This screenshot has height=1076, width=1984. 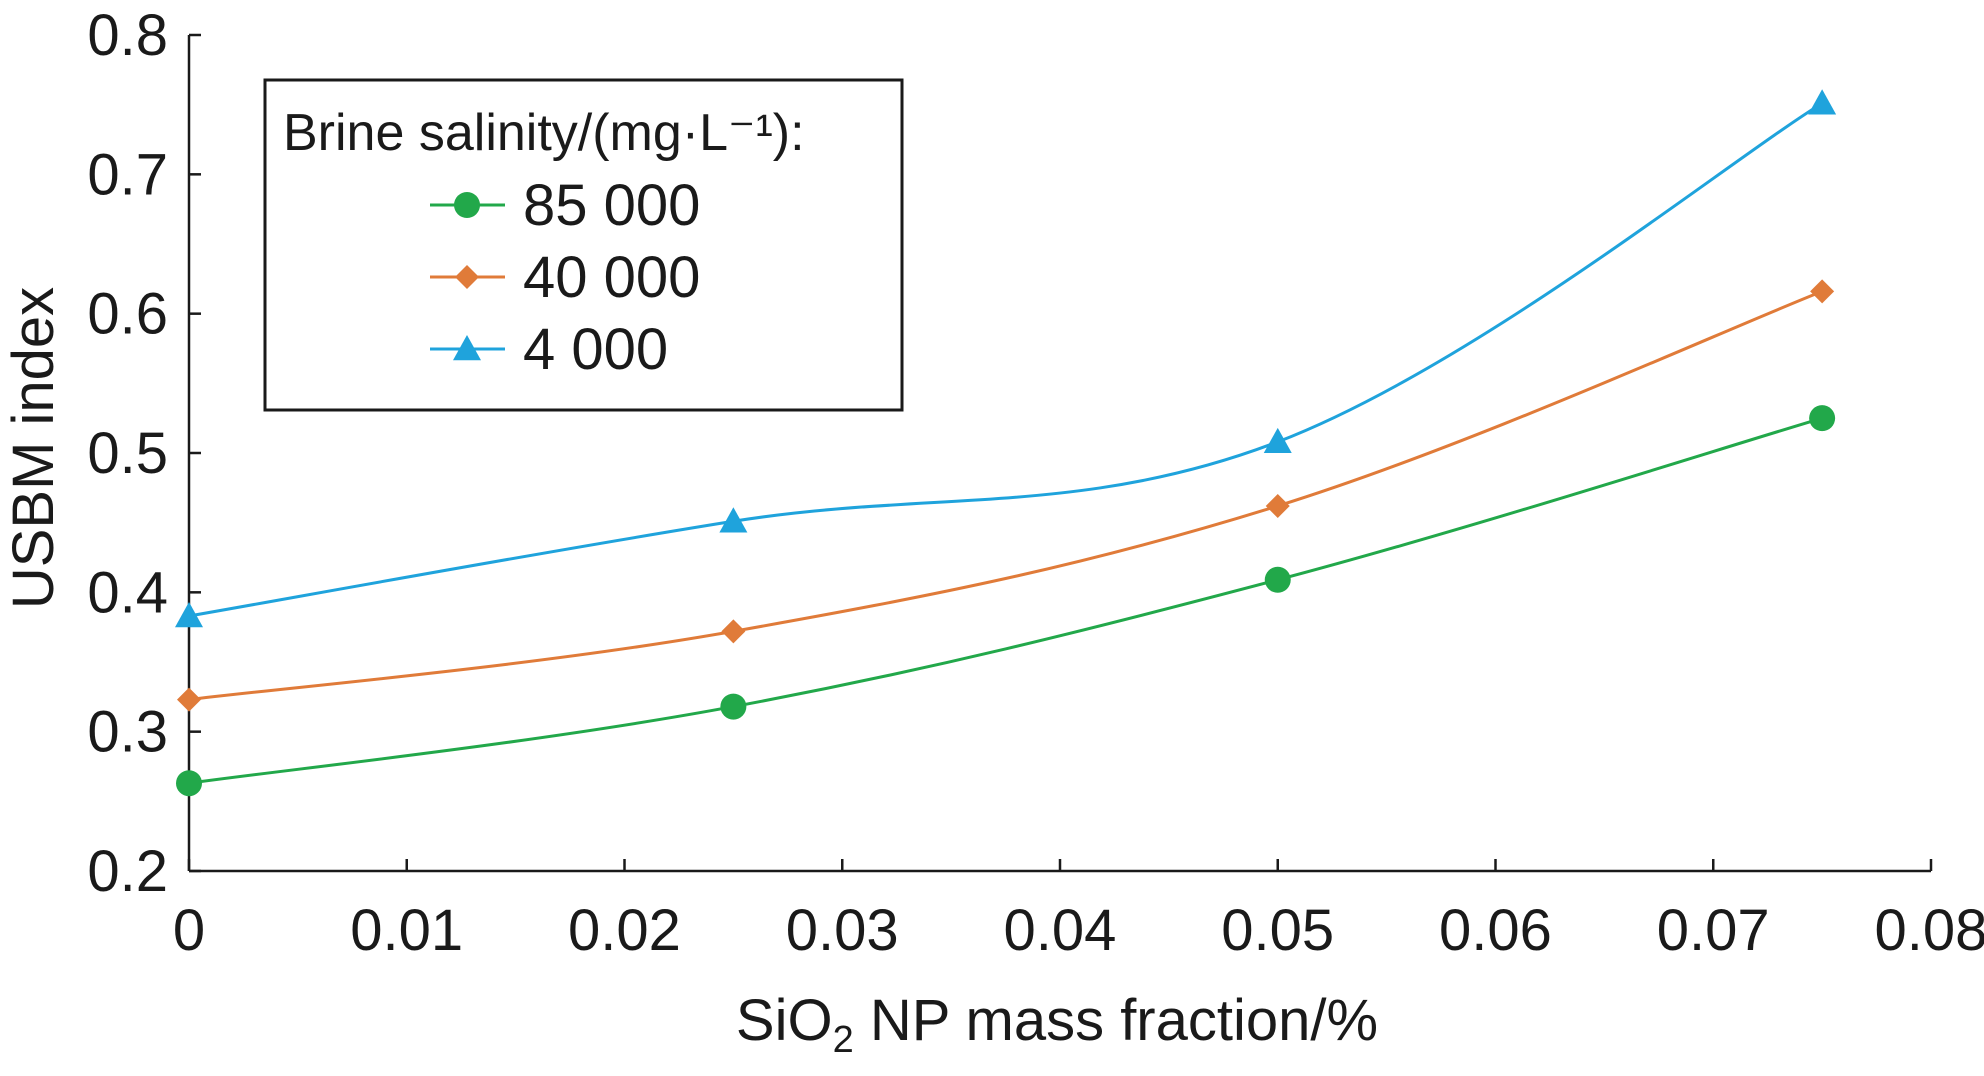 What do you see at coordinates (595, 349) in the screenshot?
I see `legend-label: 4 000` at bounding box center [595, 349].